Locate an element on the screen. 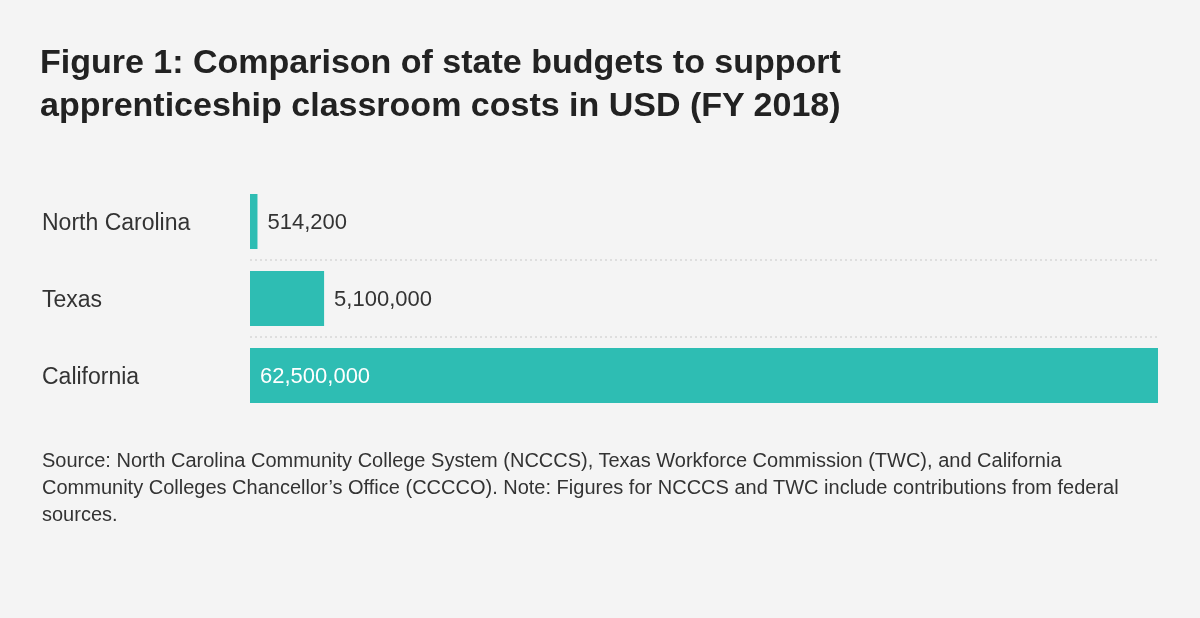  y-tick-label: California is located at coordinates (91, 375).